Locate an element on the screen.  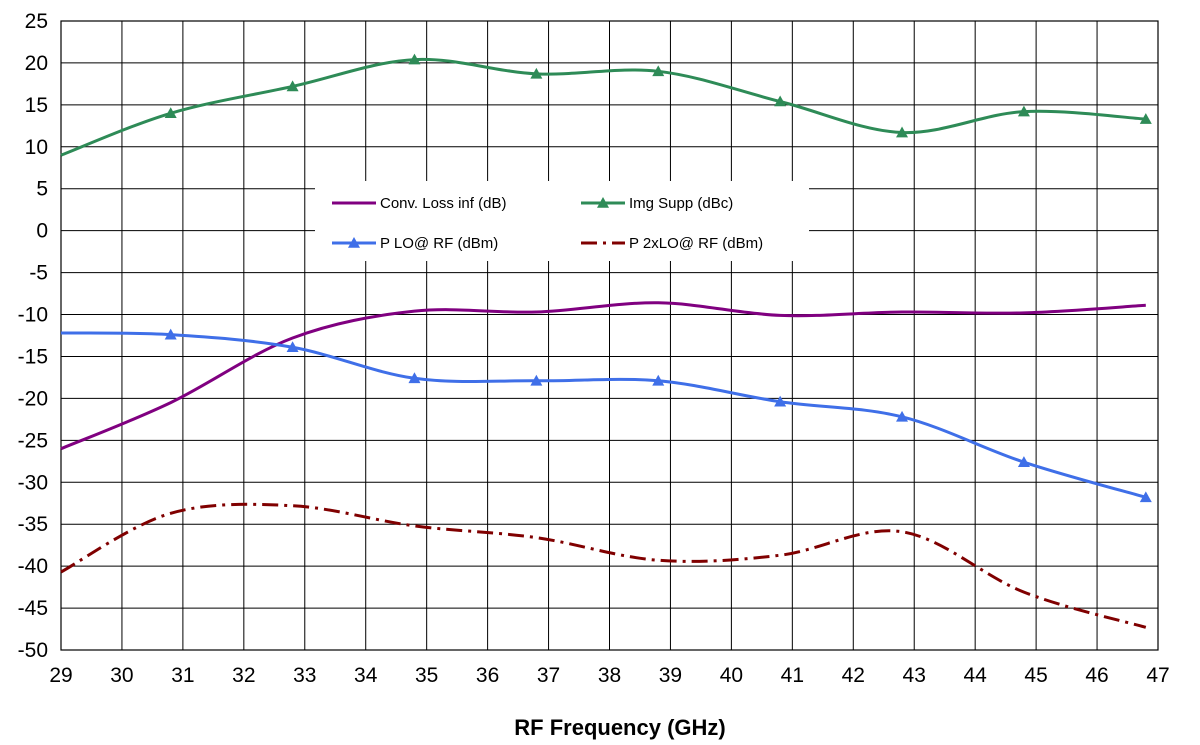
y-tick-label: 5 is located at coordinates (42, 189).